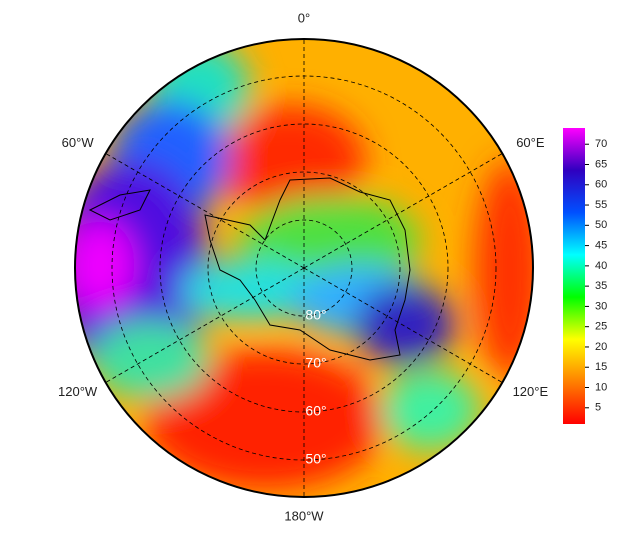 The image size is (625, 552). I want to click on colorbar-label: 65, so click(601, 164).